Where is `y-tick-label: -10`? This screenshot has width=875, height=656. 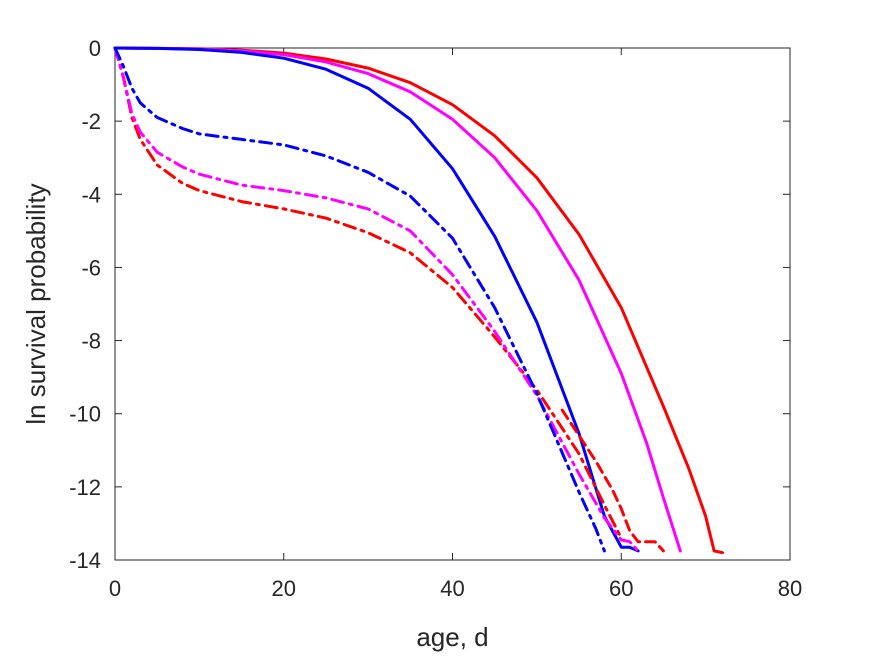
y-tick-label: -10 is located at coordinates (85, 414).